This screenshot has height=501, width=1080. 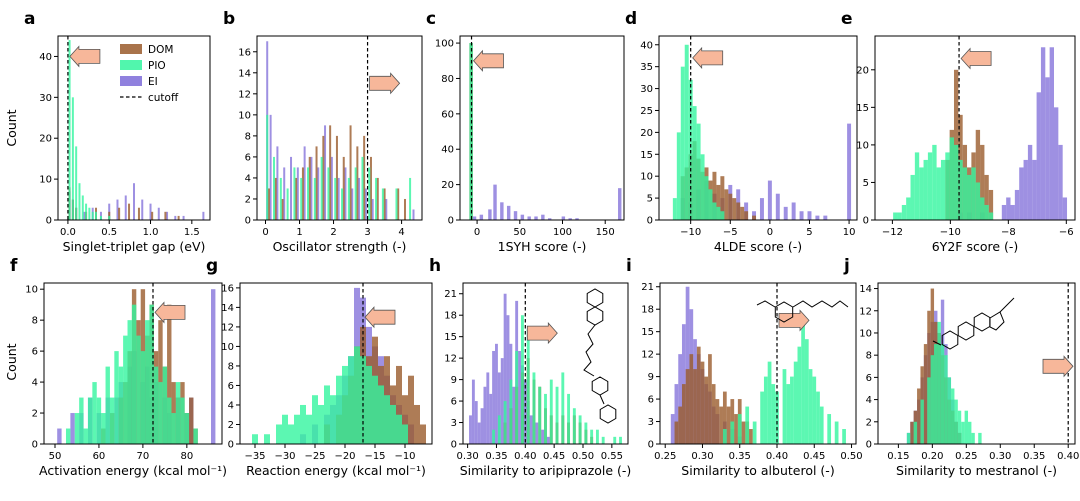 I want to click on x-tick-label: 0.50, so click(x=851, y=456).